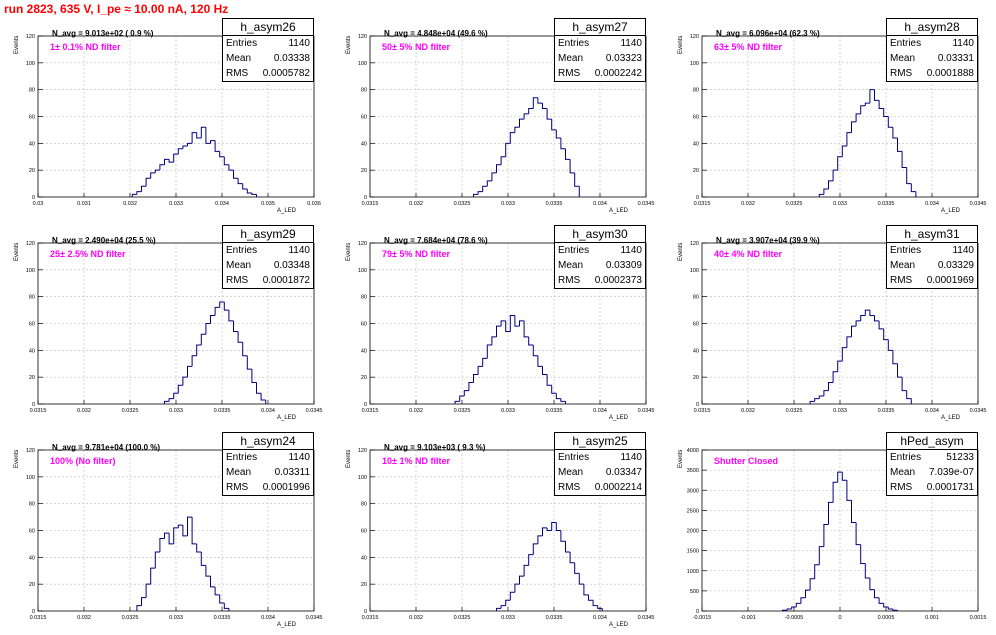 The height and width of the screenshot is (635, 996). I want to click on stats-value: 0.03348, so click(291, 265).